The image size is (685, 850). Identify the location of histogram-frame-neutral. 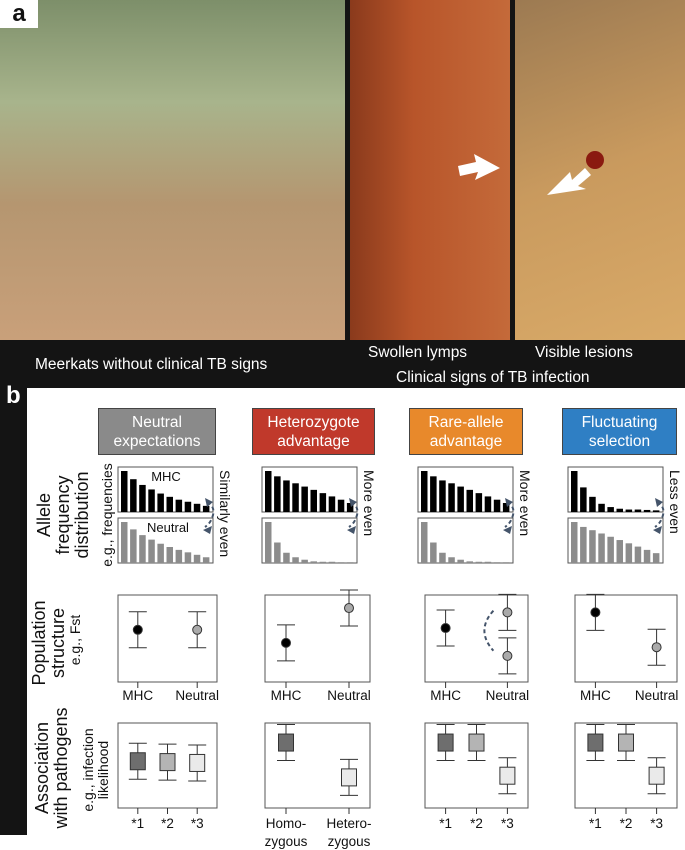
(465, 540).